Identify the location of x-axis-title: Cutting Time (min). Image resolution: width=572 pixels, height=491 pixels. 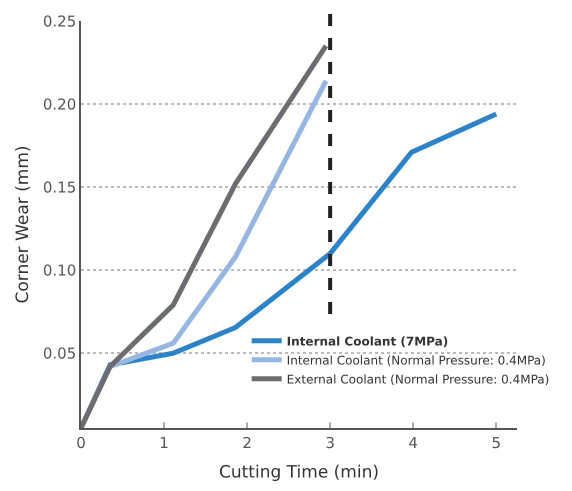
(299, 472).